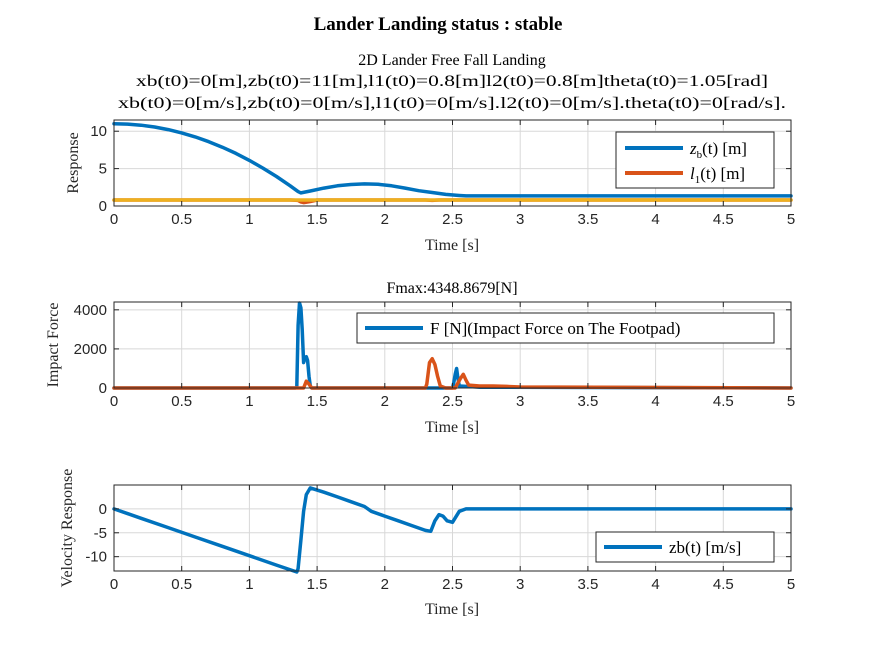 Image resolution: width=875 pixels, height=656 pixels. I want to click on legend-label-force: F [N](Impact Force on The Footpad), so click(555, 328).